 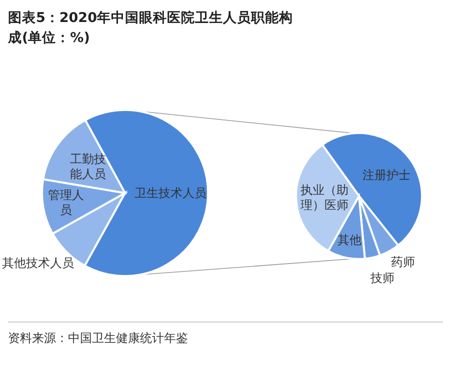 I want to click on slice-label: 药师, so click(x=402, y=262).